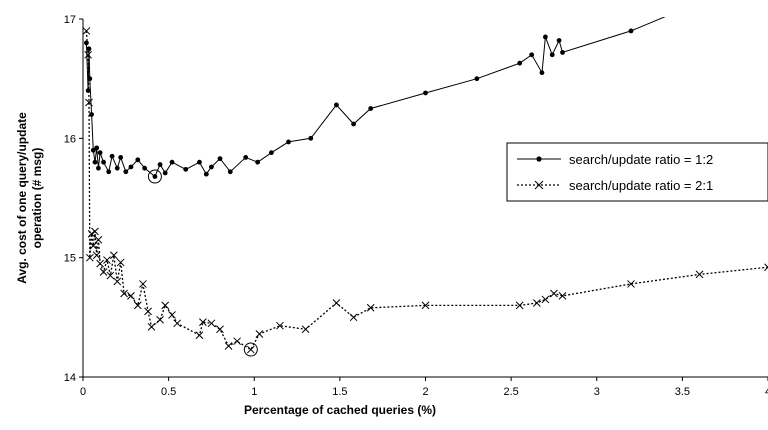 The image size is (768, 430). What do you see at coordinates (339, 392) in the screenshot?
I see `x-tick-label: 1.5` at bounding box center [339, 392].